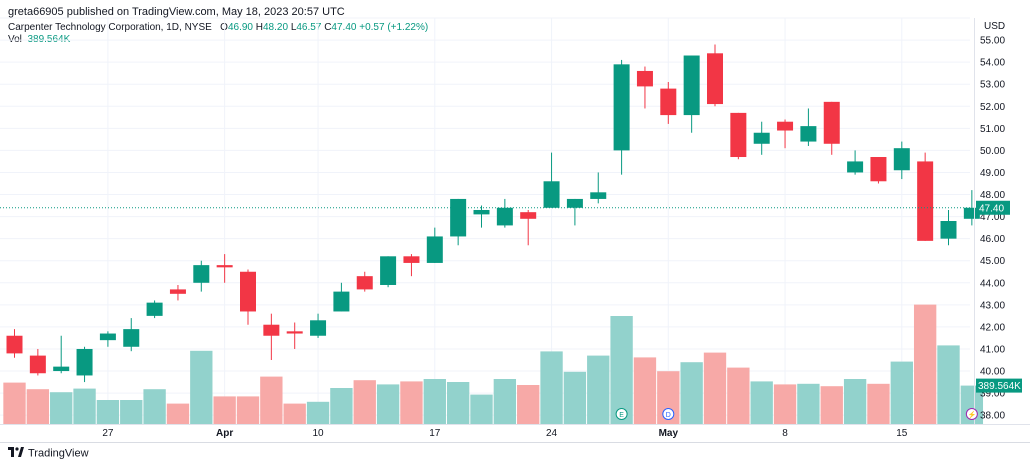  Describe the element at coordinates (224, 433) in the screenshot. I see `x-tick-label: Apr` at that location.